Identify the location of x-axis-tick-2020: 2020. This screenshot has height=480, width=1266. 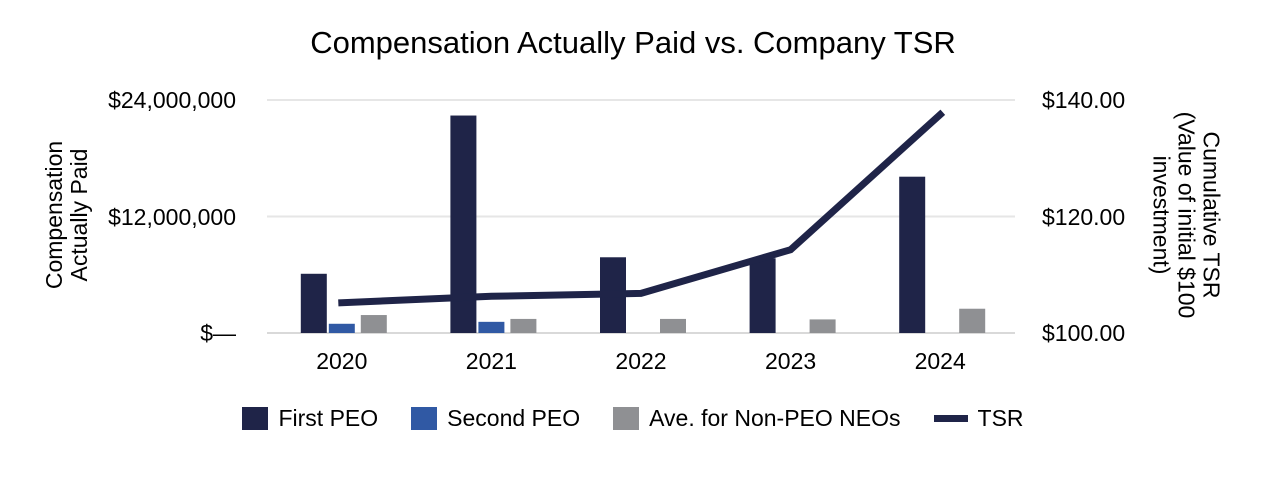
(342, 361).